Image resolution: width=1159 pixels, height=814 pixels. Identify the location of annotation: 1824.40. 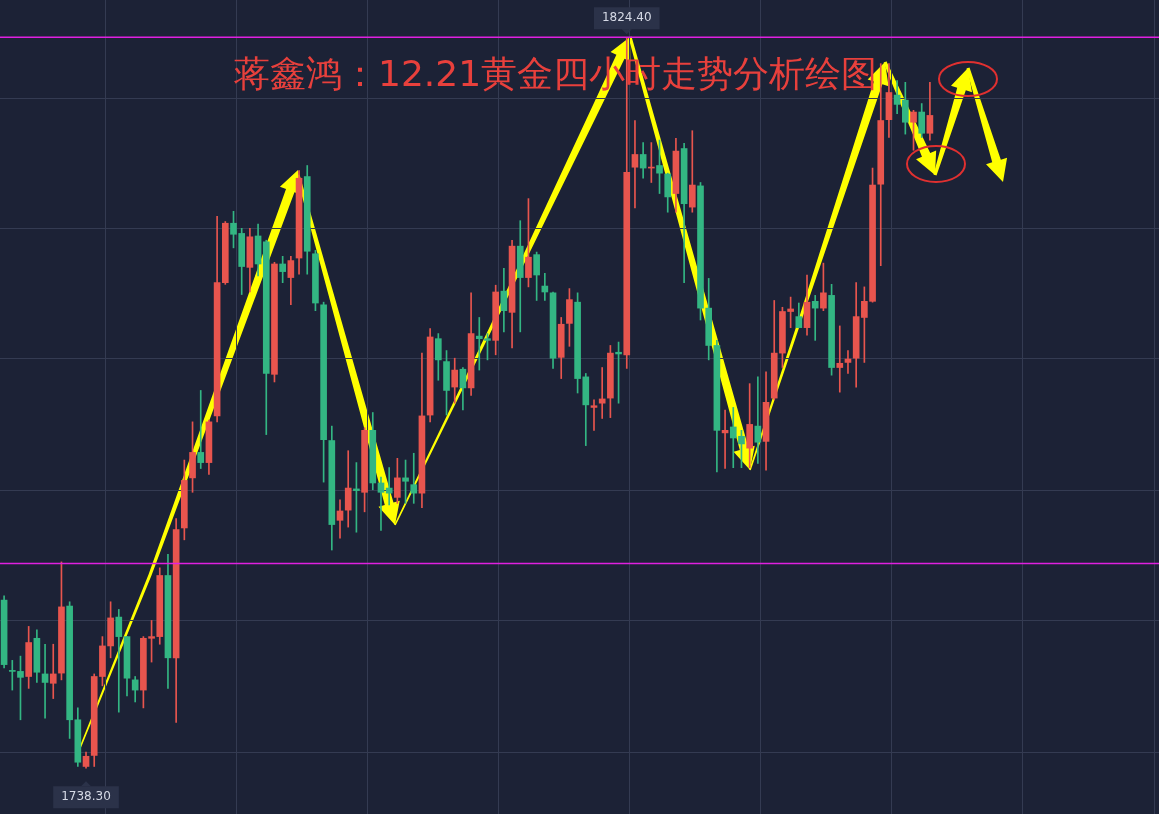
(626, 17).